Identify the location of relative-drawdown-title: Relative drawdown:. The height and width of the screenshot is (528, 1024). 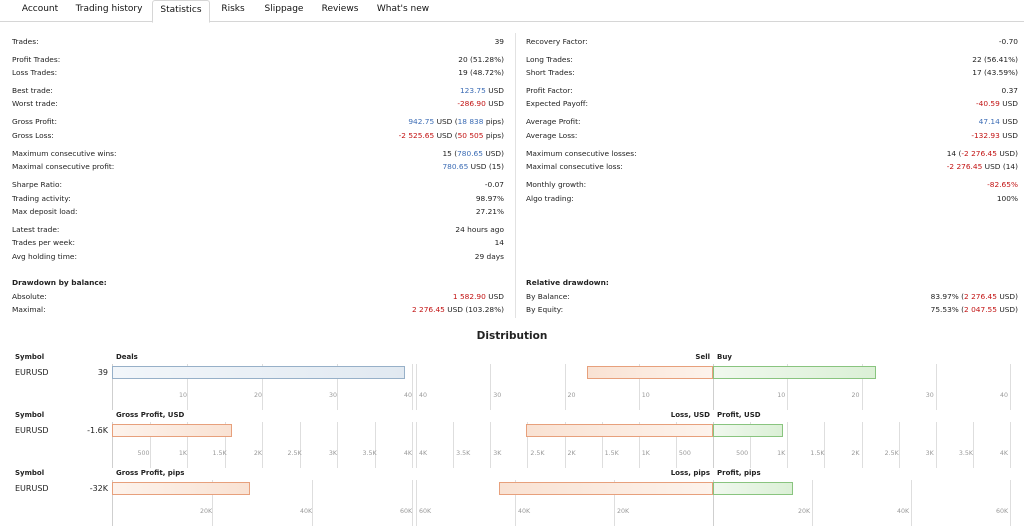
(567, 282).